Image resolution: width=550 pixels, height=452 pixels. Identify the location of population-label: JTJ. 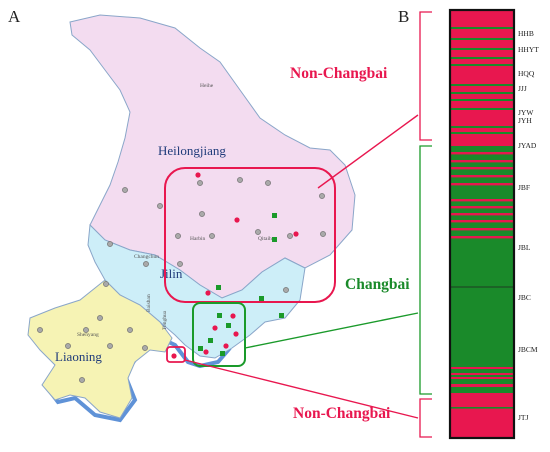
(523, 417).